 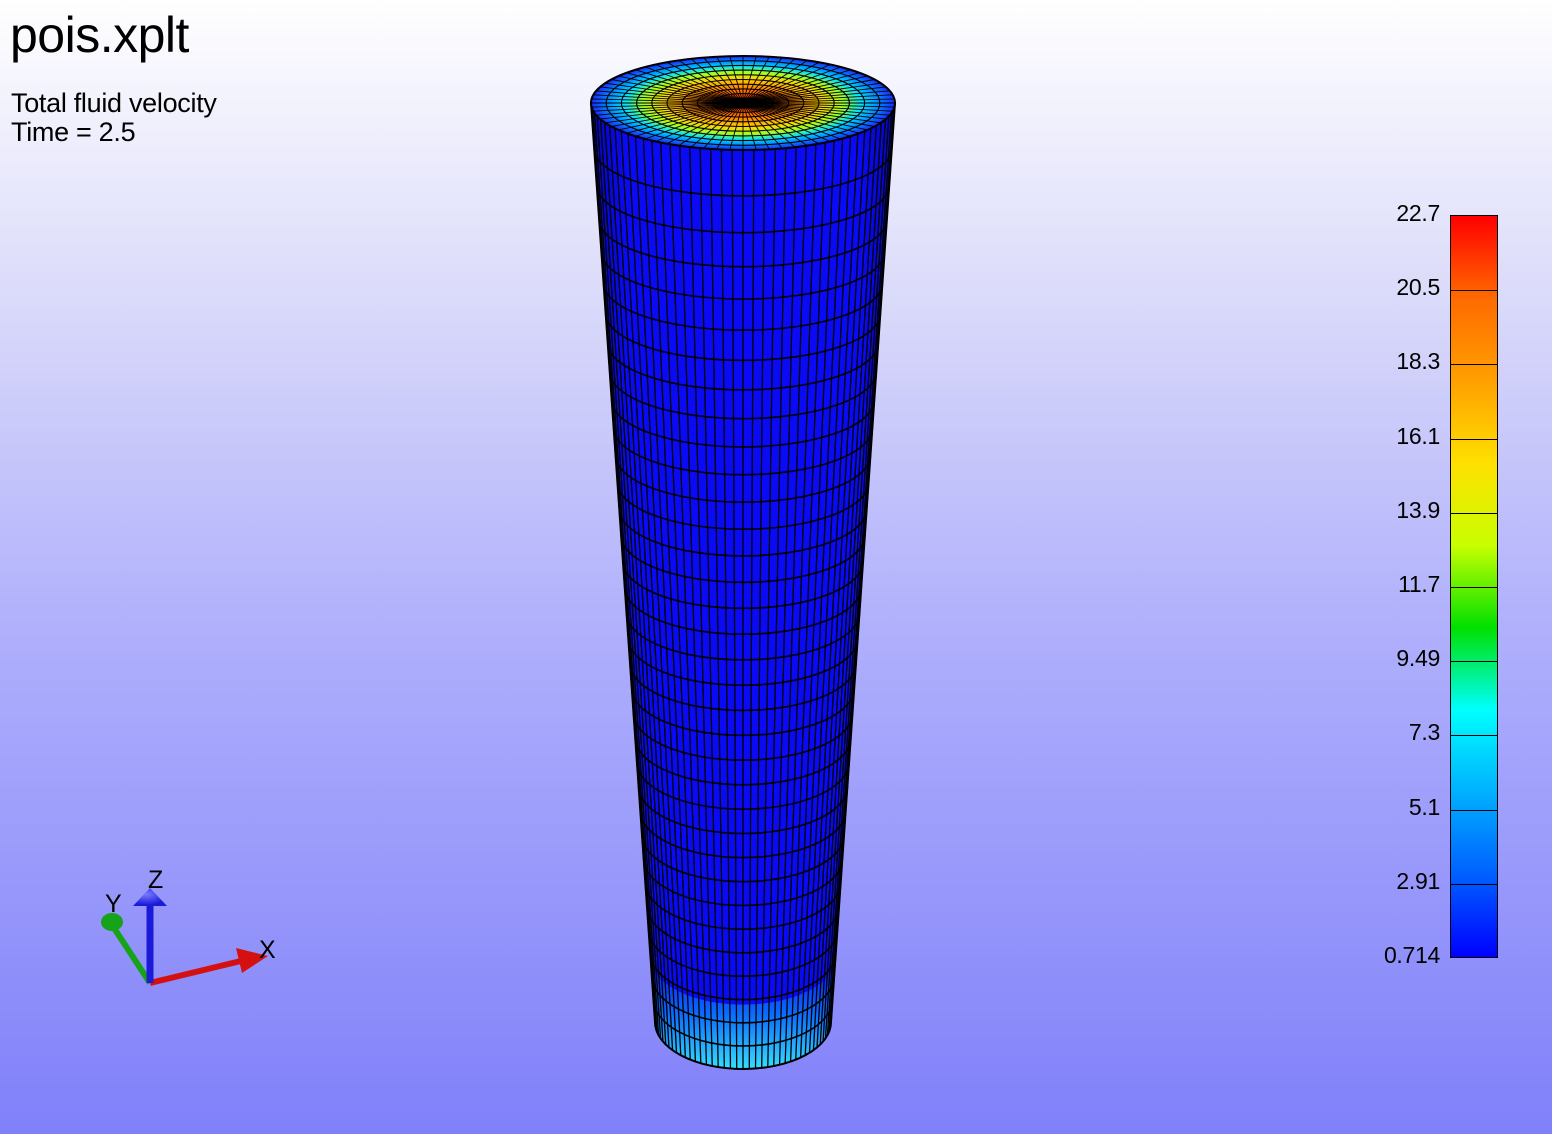 I want to click on x-axis-arrowhead, so click(x=252, y=960).